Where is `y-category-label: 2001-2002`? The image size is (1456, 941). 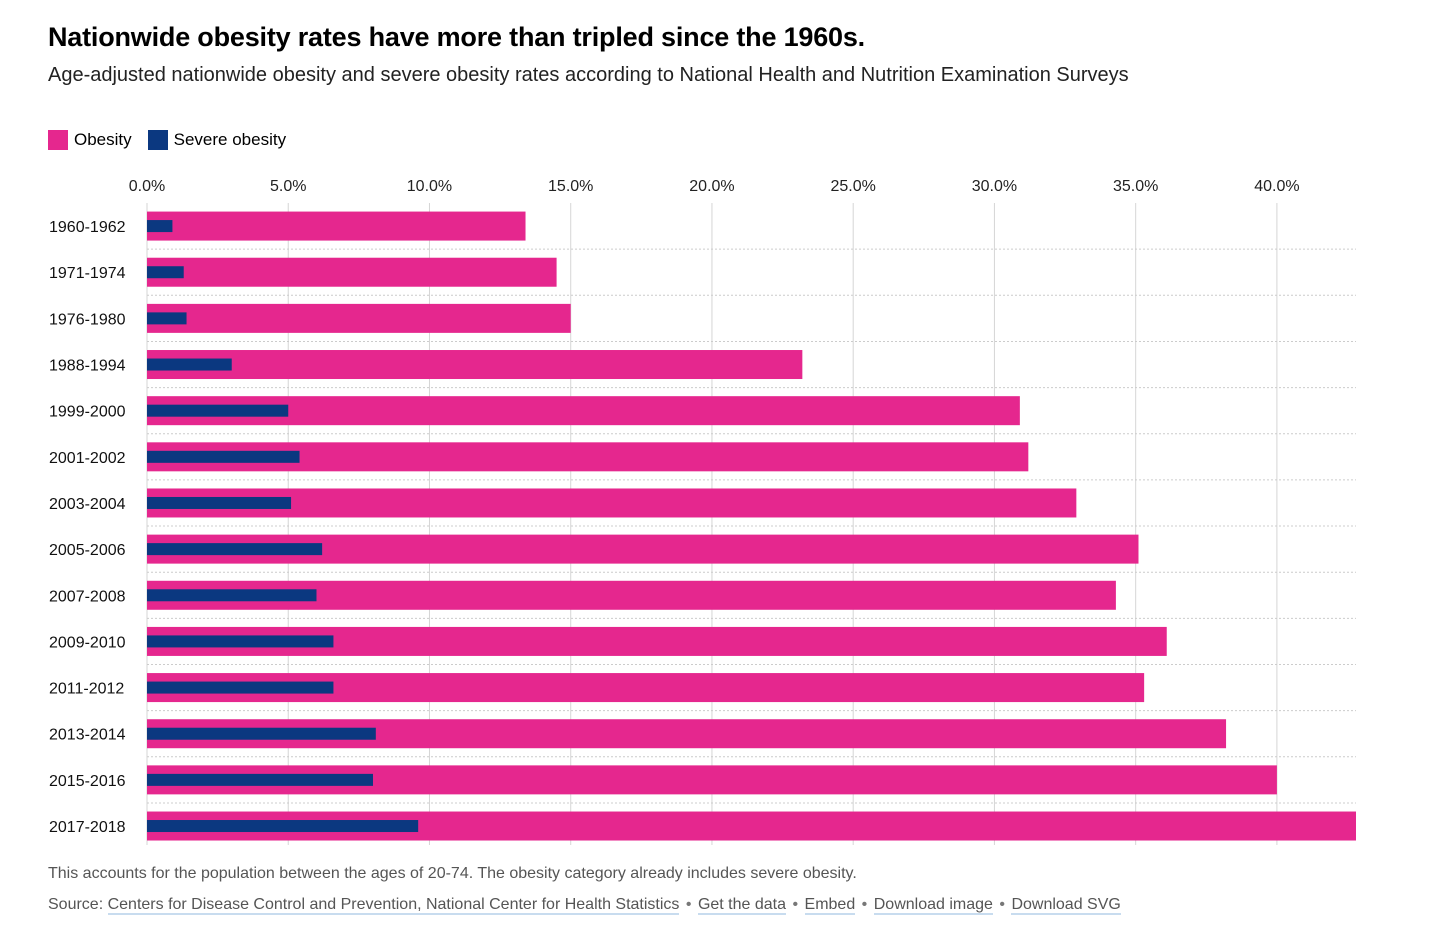
y-category-label: 2001-2002 is located at coordinates (87, 458).